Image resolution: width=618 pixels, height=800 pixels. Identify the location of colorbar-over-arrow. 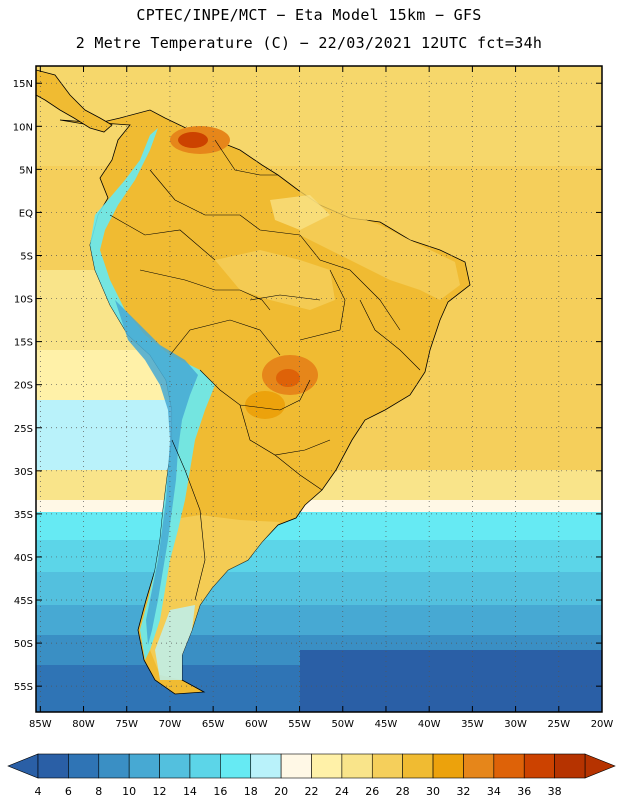
(600, 766).